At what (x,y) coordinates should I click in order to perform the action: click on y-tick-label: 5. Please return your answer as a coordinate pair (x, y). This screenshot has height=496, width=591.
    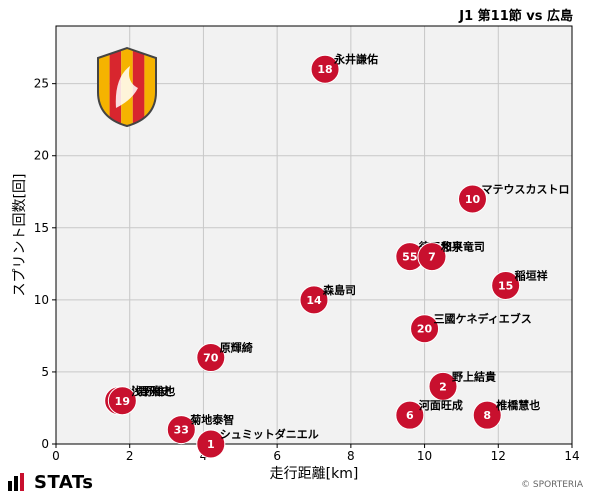
    Looking at the image, I should click on (45, 372).